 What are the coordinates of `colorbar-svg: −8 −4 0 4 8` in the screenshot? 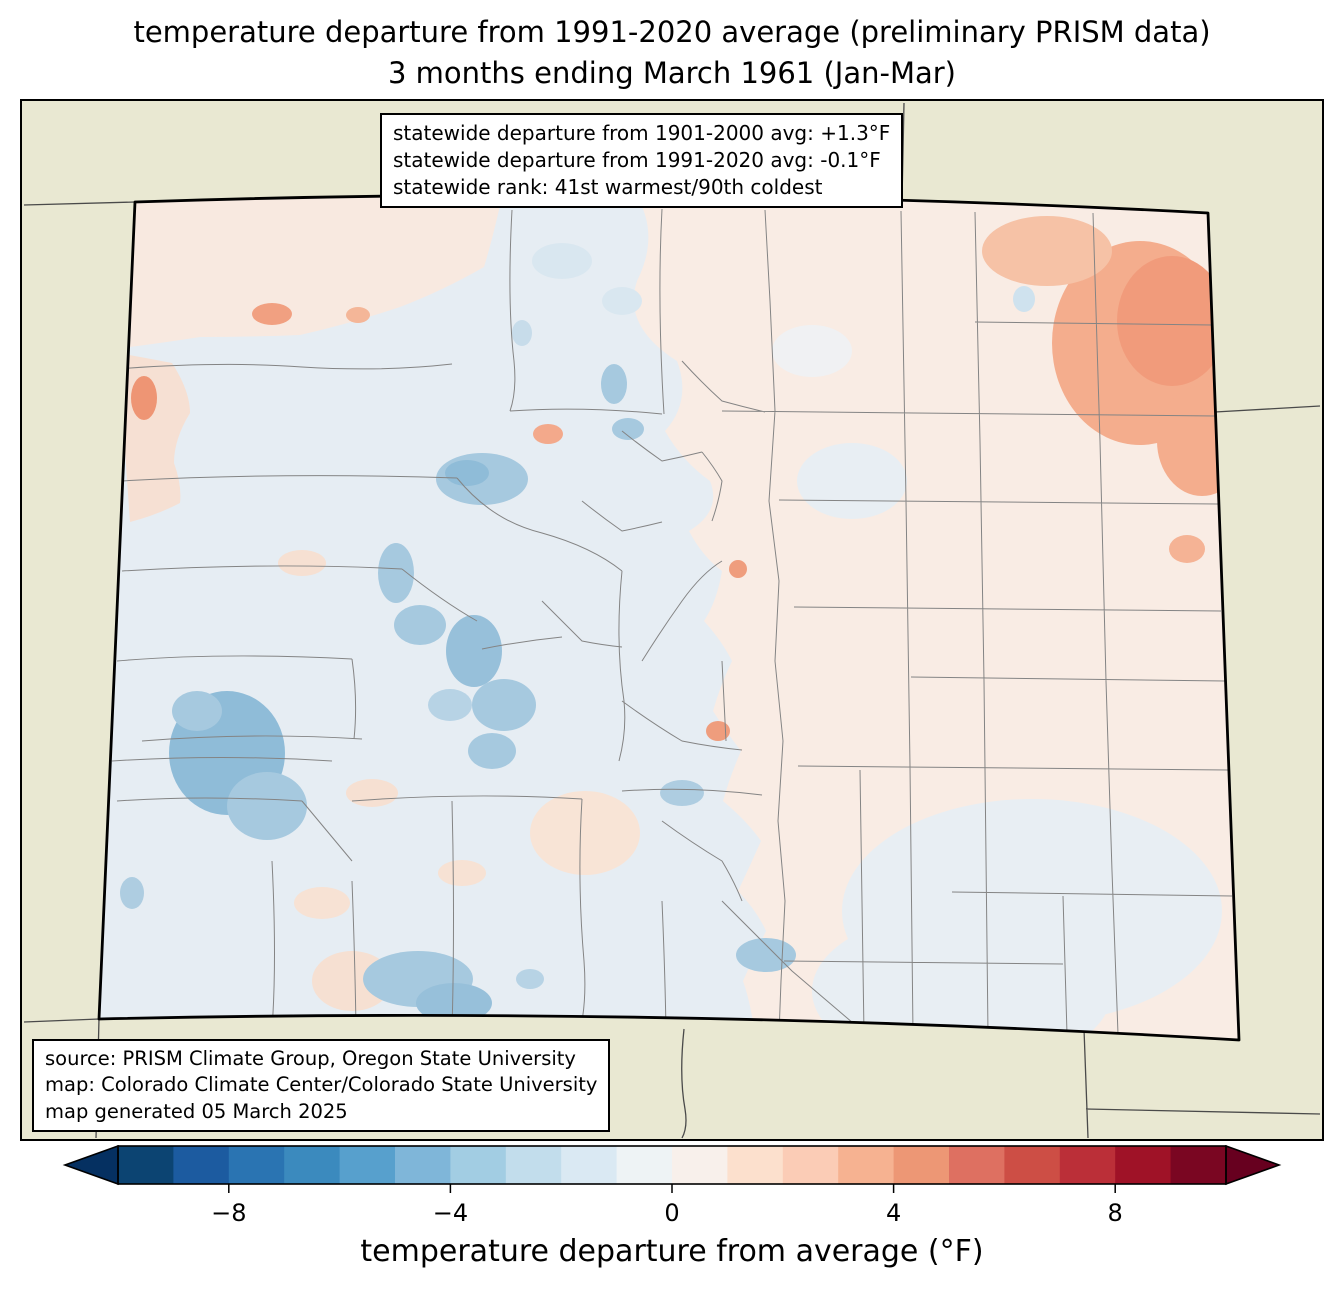 It's located at (672, 1185).